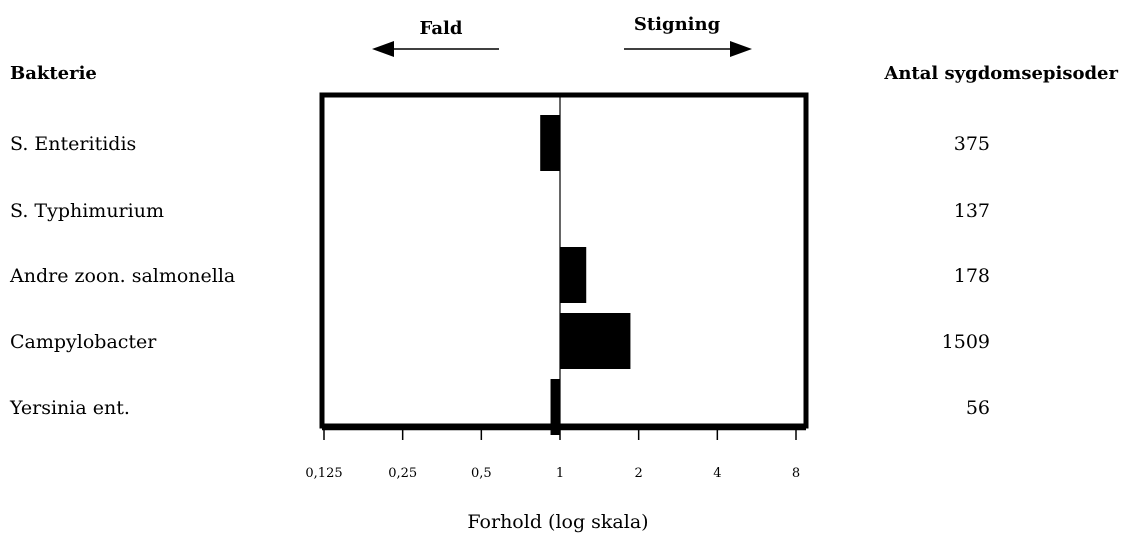  Describe the element at coordinates (73, 144) in the screenshot. I see `row-label: S. Enteritidis` at that location.